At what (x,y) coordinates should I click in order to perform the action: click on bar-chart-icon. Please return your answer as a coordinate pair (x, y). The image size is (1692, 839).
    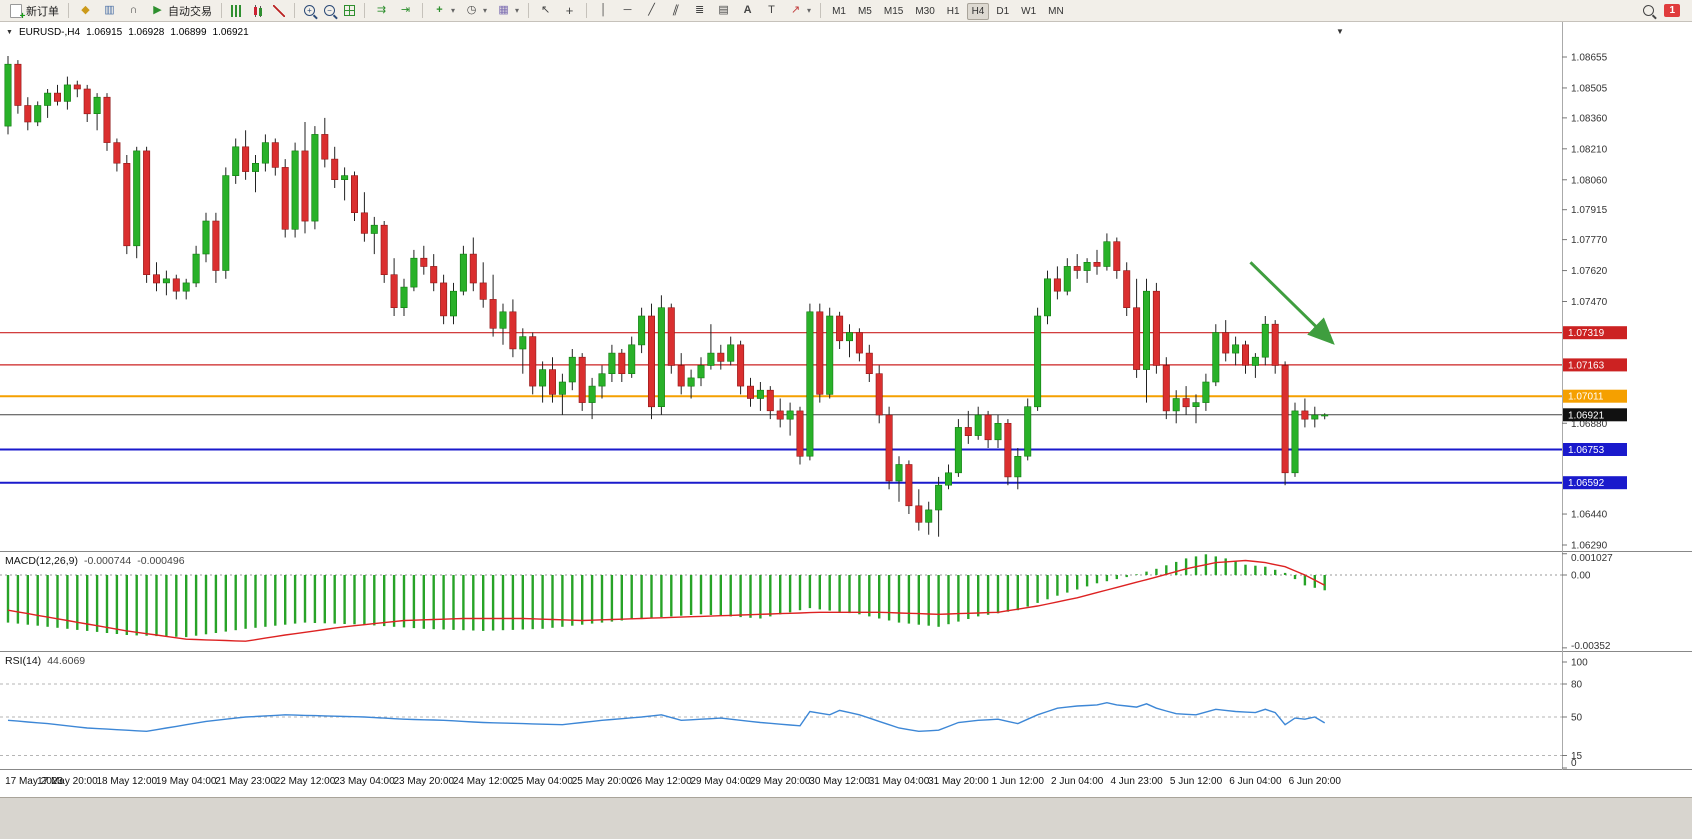
    Looking at the image, I should click on (237, 10).